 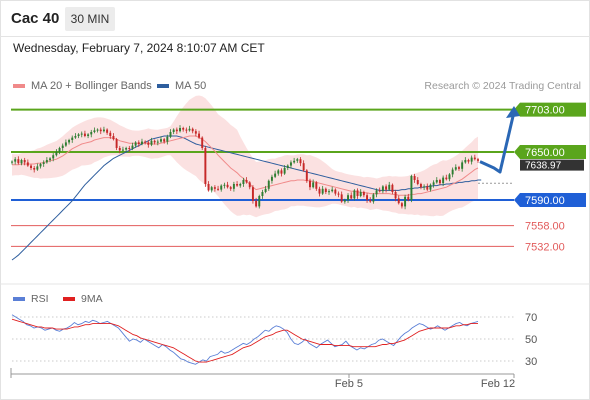 What do you see at coordinates (545, 227) in the screenshot?
I see `level-tag-7558.00: 7558.00` at bounding box center [545, 227].